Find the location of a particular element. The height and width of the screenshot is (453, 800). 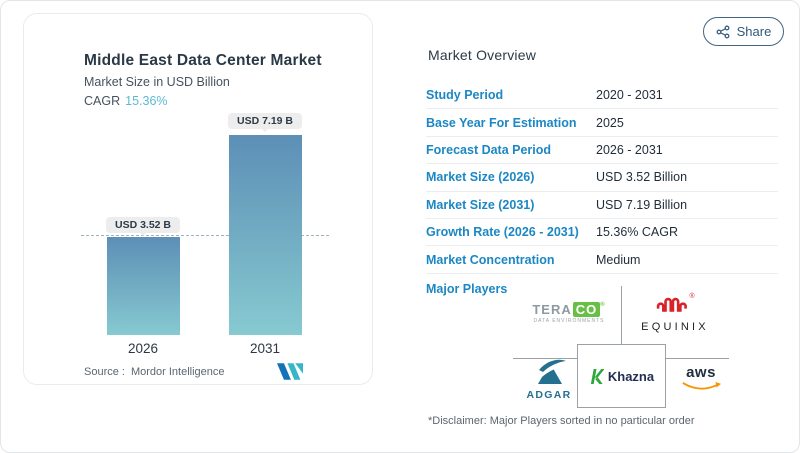

aws-wordmark: aws is located at coordinates (701, 372).